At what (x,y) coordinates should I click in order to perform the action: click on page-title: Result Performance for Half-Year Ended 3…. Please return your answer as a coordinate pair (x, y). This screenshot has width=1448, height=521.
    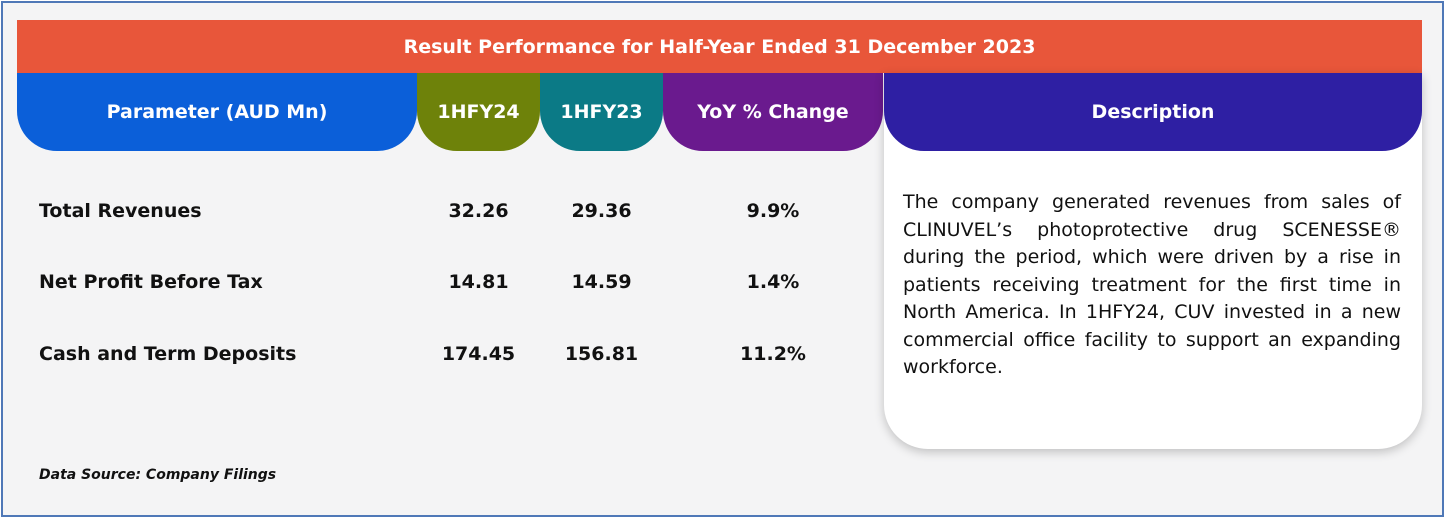
    Looking at the image, I should click on (719, 46).